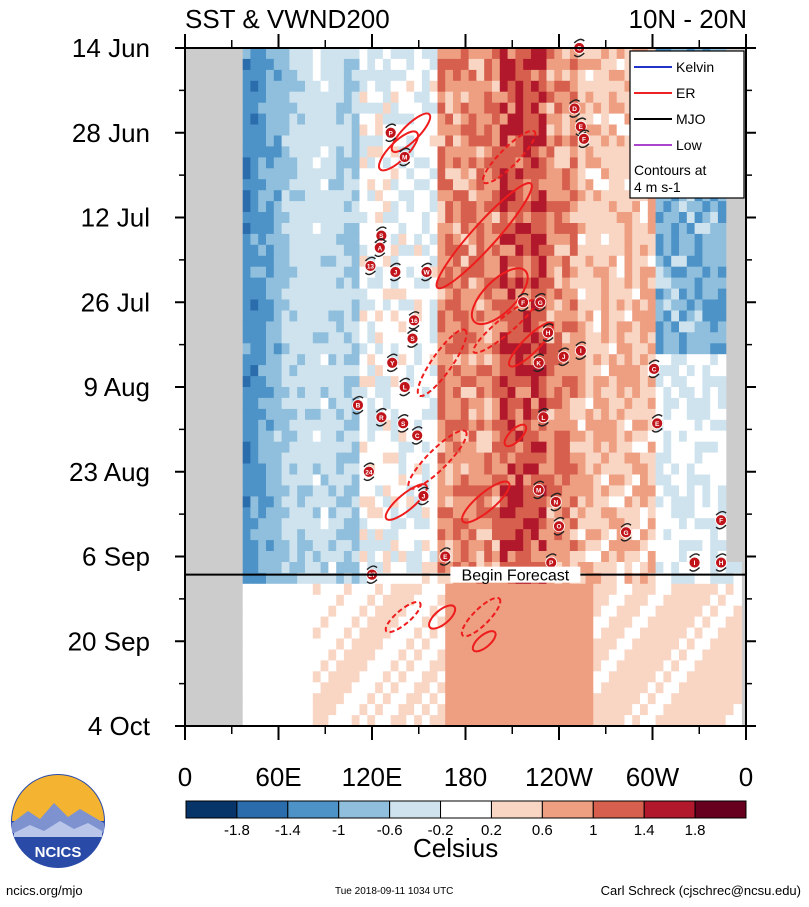 This screenshot has width=809, height=907. Describe the element at coordinates (574, 108) in the screenshot. I see `storm-marker: D` at that location.